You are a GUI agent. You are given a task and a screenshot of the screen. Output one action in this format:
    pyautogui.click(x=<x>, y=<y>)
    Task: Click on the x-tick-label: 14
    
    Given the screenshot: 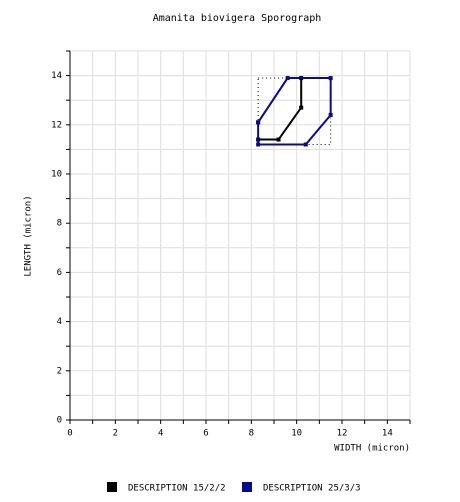 What is the action you would take?
    pyautogui.click(x=387, y=434)
    